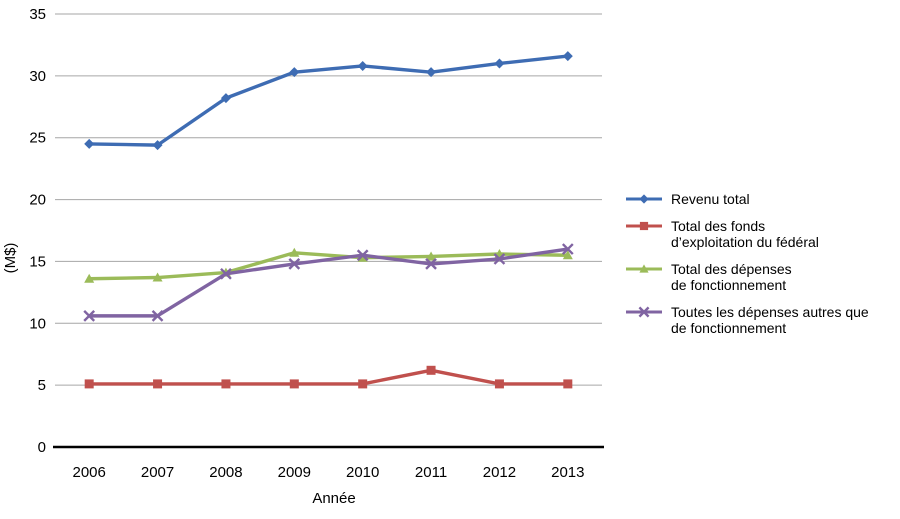 The image size is (900, 519). I want to click on x-axis-title: Année, so click(333, 498).